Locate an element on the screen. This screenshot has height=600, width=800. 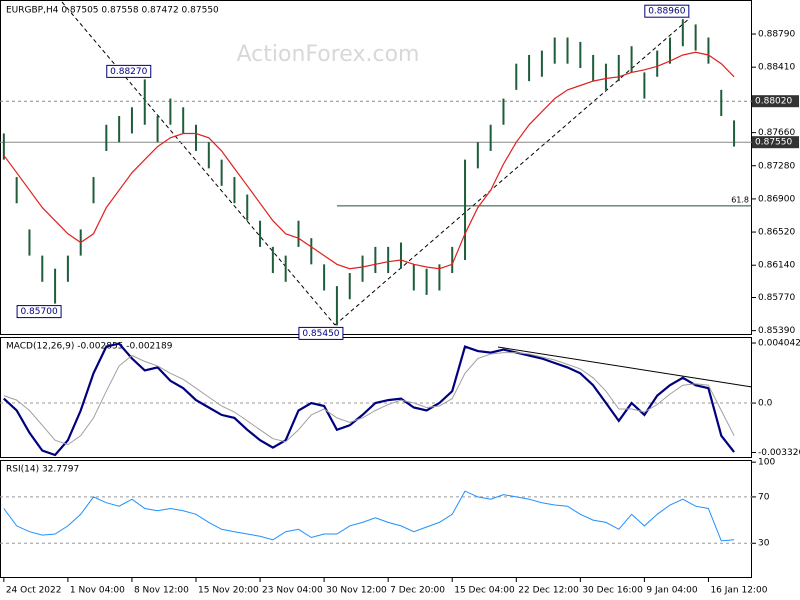
rsi-title: RSI(14) 32.7797 is located at coordinates (42, 470).